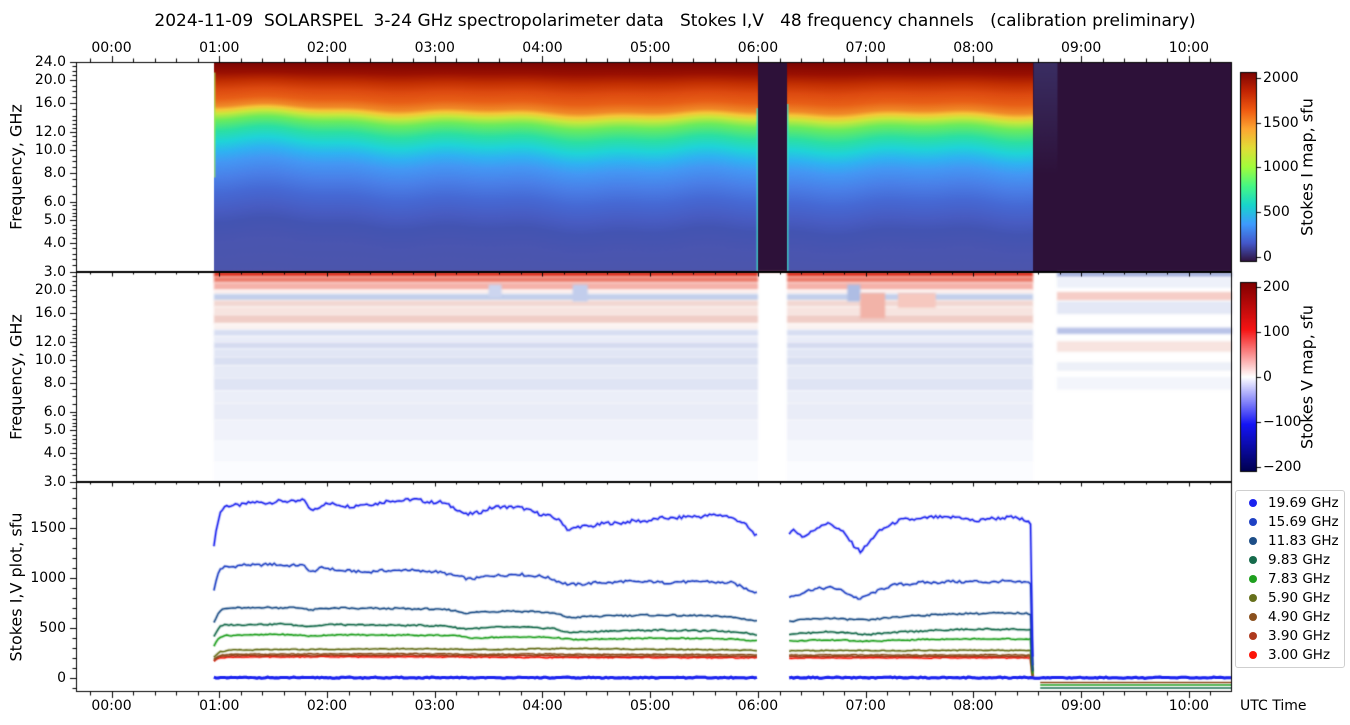 Image resolution: width=1350 pixels, height=725 pixels. I want to click on legend-label: 15.69 GHz, so click(1303, 522).